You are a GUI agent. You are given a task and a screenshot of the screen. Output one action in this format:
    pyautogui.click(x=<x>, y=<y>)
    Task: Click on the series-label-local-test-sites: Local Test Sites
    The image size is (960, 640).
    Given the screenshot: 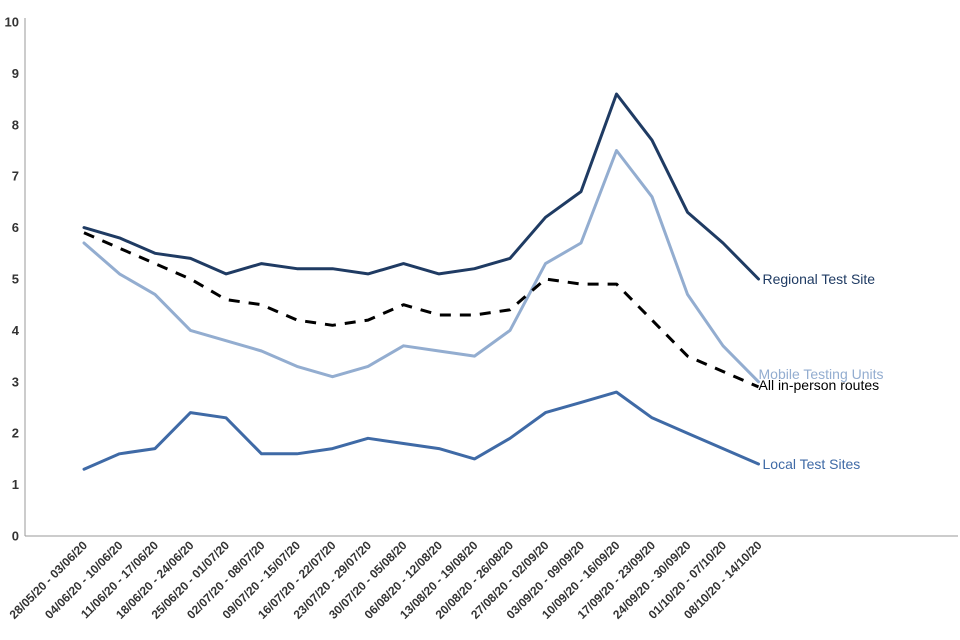 What is the action you would take?
    pyautogui.click(x=812, y=464)
    